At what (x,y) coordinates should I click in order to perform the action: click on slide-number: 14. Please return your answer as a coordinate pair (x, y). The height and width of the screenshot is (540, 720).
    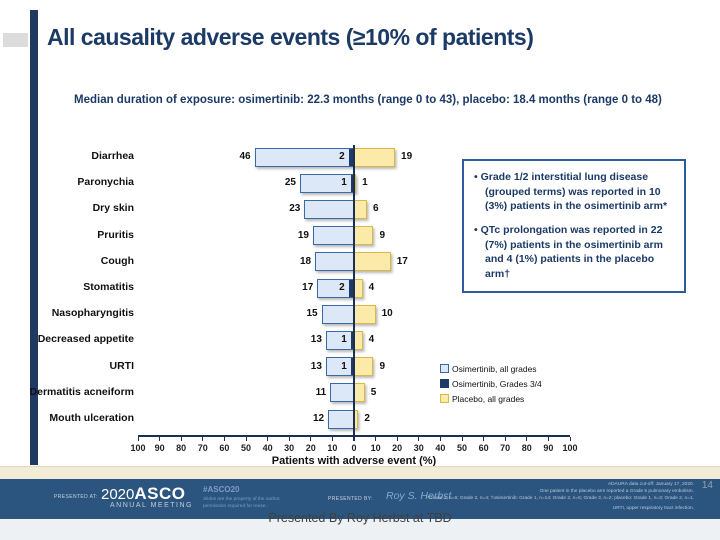
    Looking at the image, I should click on (707, 485).